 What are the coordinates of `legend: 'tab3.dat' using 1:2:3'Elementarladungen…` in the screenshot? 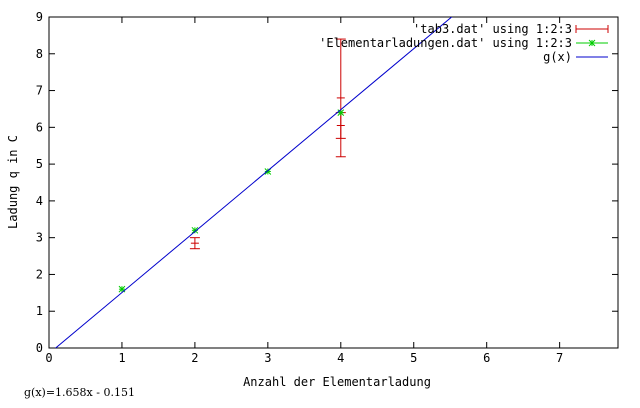 It's located at (464, 43).